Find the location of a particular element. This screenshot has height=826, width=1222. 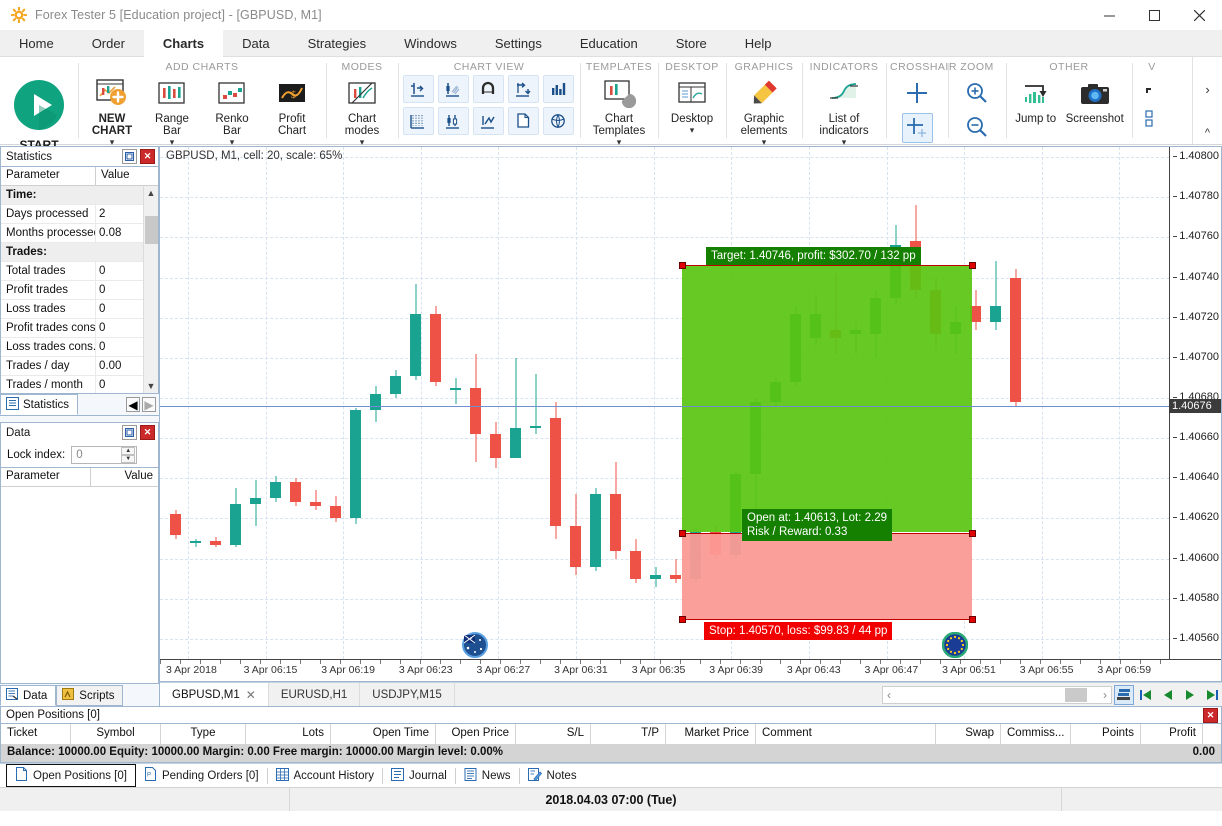

chart-tab-eurusd-h1: EURUSD,H1 is located at coordinates (315, 694).